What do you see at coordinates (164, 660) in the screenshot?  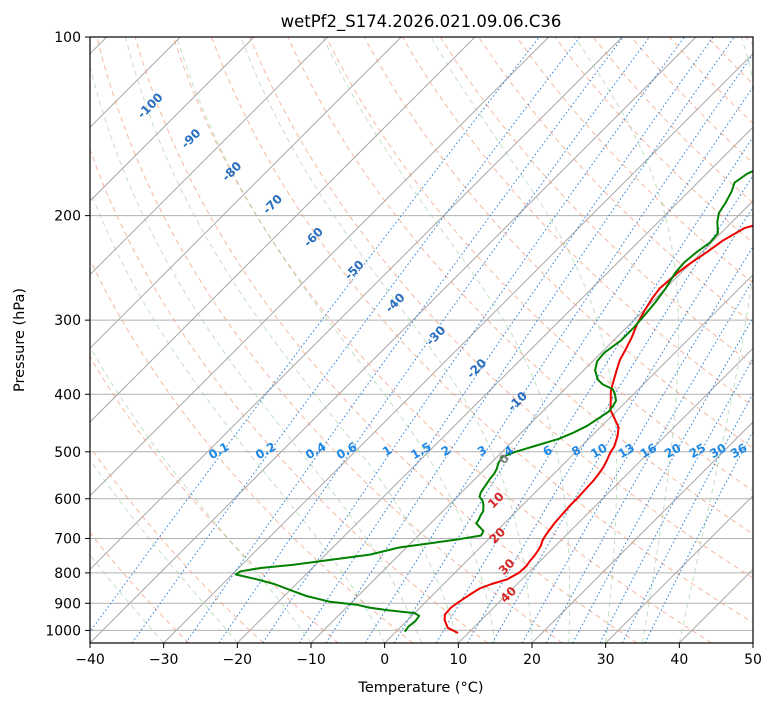 I see `x-tick-label: −30` at bounding box center [164, 660].